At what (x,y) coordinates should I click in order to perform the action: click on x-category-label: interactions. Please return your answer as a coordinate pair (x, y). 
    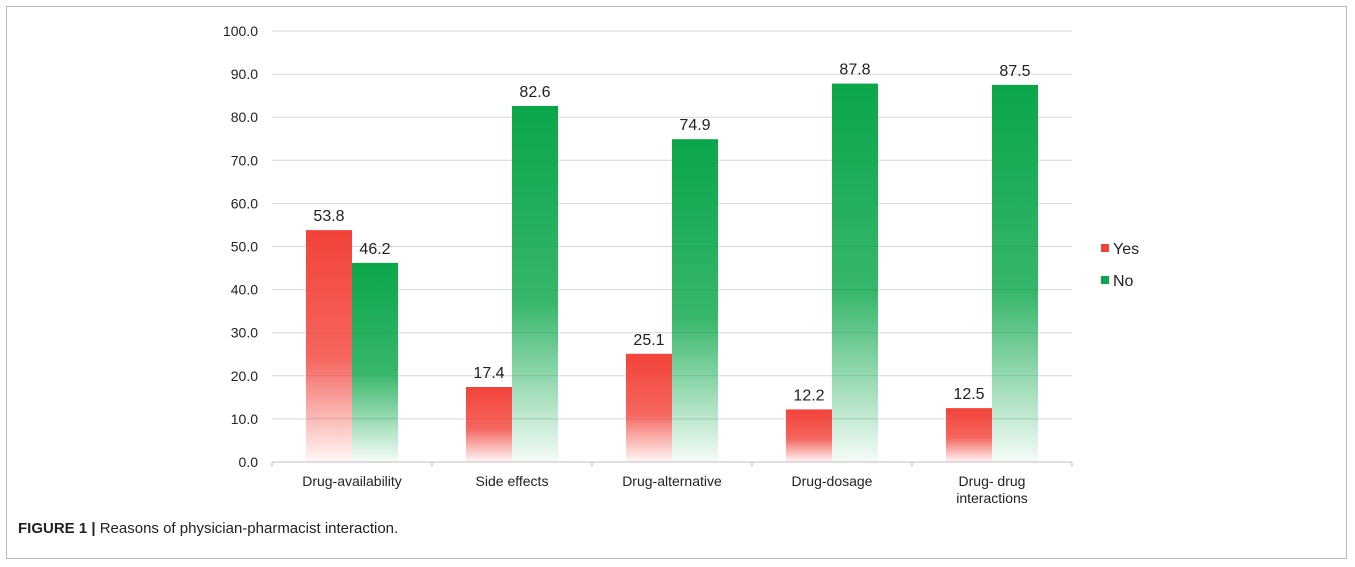
    Looking at the image, I should click on (992, 498).